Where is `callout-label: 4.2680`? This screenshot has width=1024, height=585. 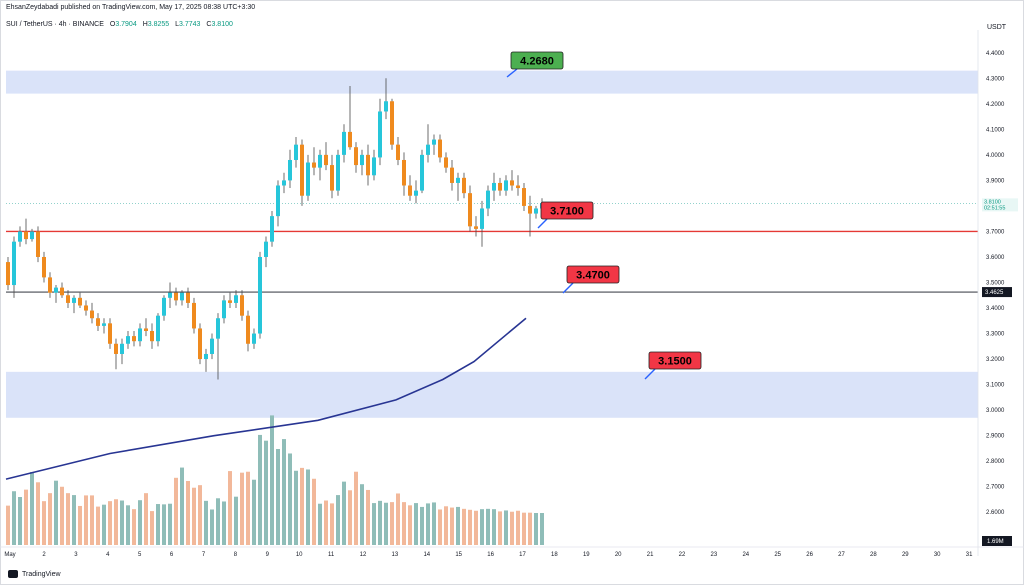 callout-label: 4.2680 is located at coordinates (537, 62).